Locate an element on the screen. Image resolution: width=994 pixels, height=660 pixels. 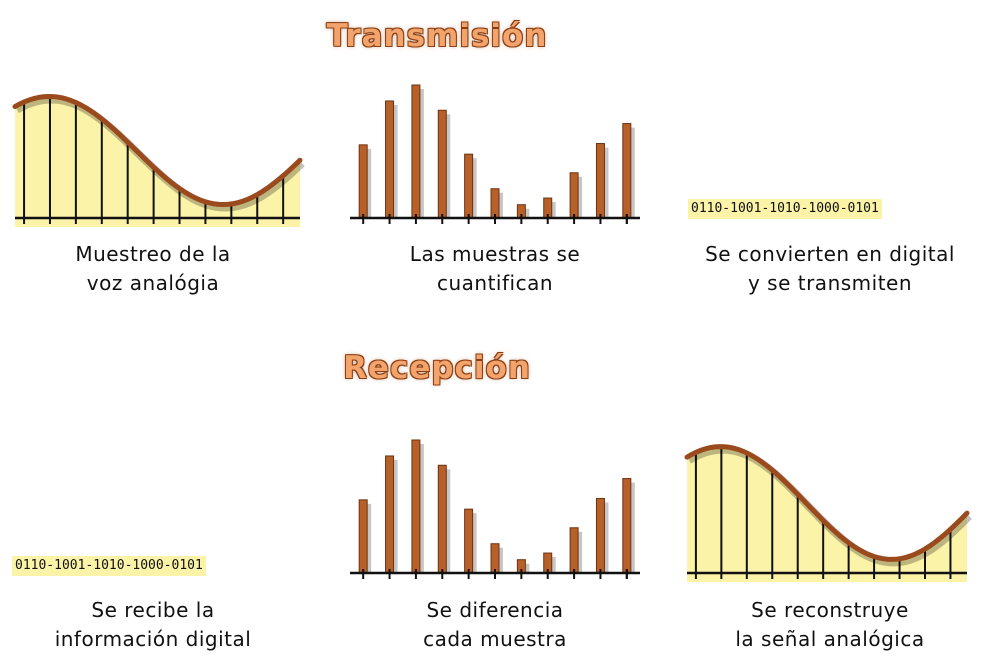
reception-title: Recepción is located at coordinates (437, 368).